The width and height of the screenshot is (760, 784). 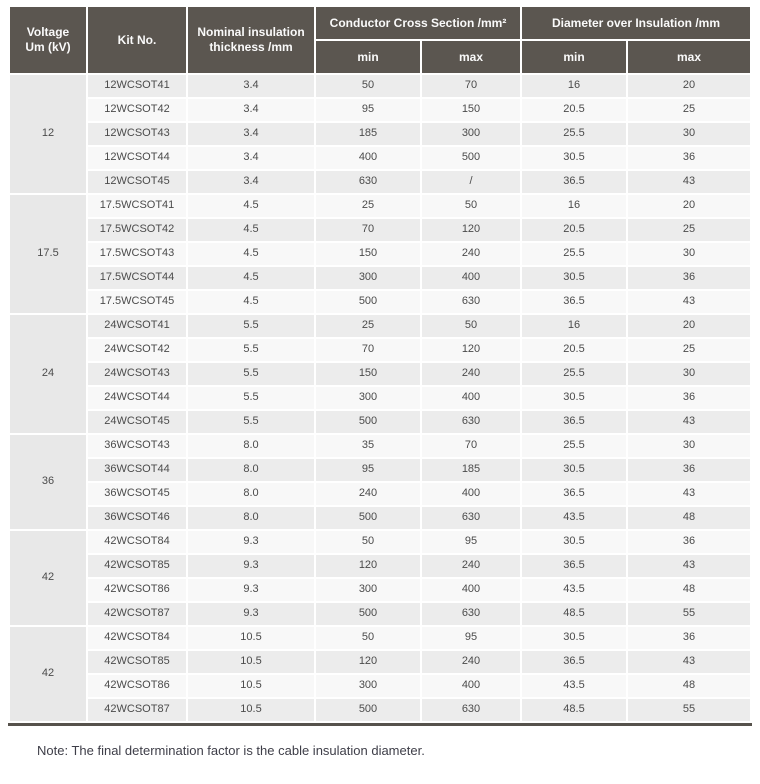 I want to click on voltage-cell: 42, so click(x=48, y=578).